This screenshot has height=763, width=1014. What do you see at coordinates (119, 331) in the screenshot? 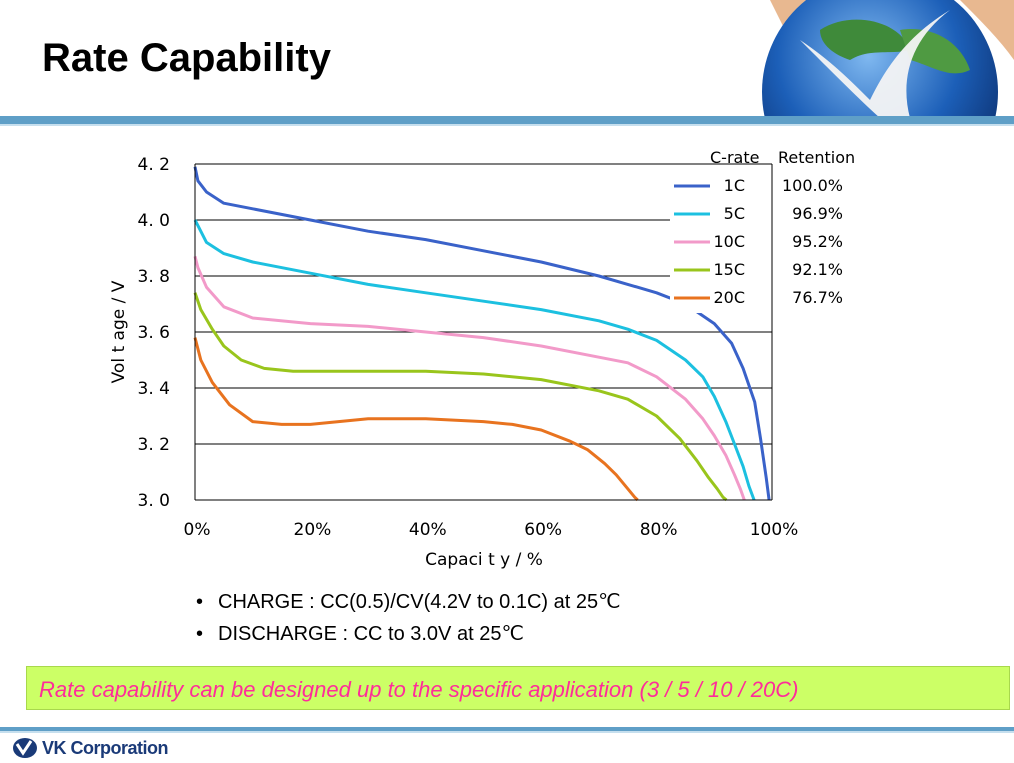
I see `y-axis-label: Vol t age / V` at bounding box center [119, 331].